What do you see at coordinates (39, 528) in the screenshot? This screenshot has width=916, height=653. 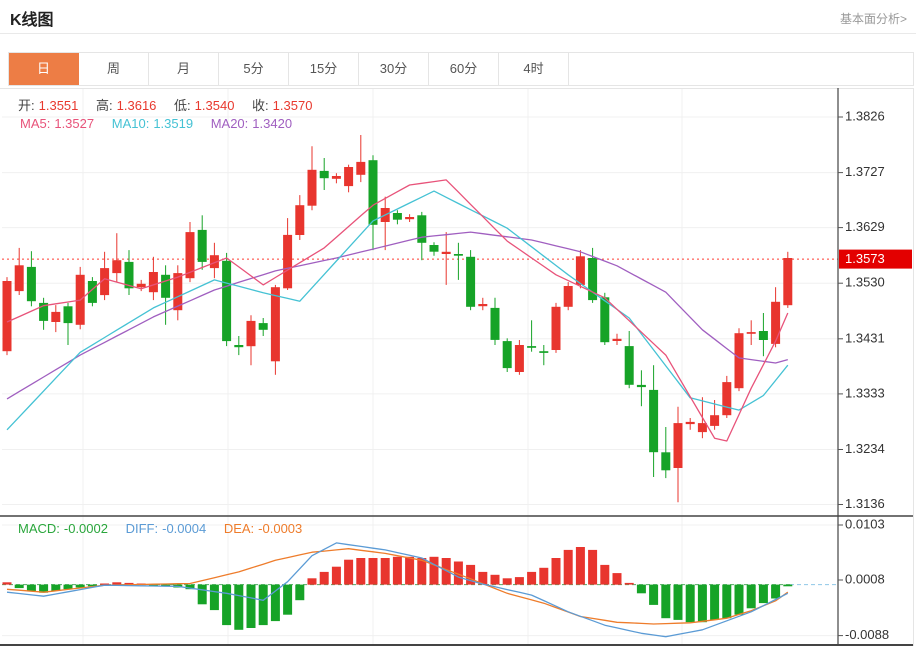 I see `macd-label: MACD:` at bounding box center [39, 528].